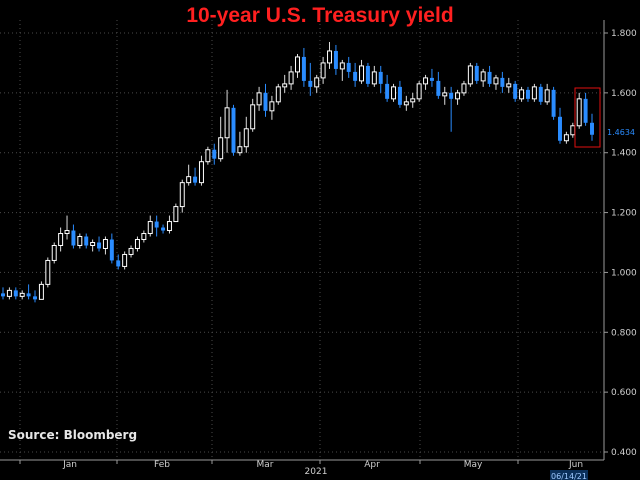 The width and height of the screenshot is (640, 480). What do you see at coordinates (316, 472) in the screenshot?
I see `year-label: 2021` at bounding box center [316, 472].